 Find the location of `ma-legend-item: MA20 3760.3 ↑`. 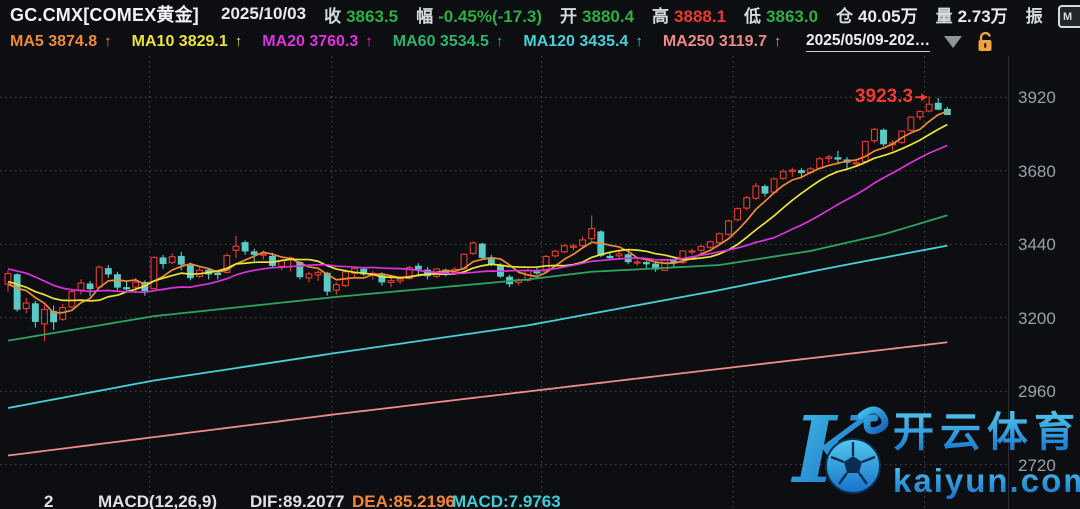

ma-legend-item: MA20 3760.3 ↑ is located at coordinates (317, 41).